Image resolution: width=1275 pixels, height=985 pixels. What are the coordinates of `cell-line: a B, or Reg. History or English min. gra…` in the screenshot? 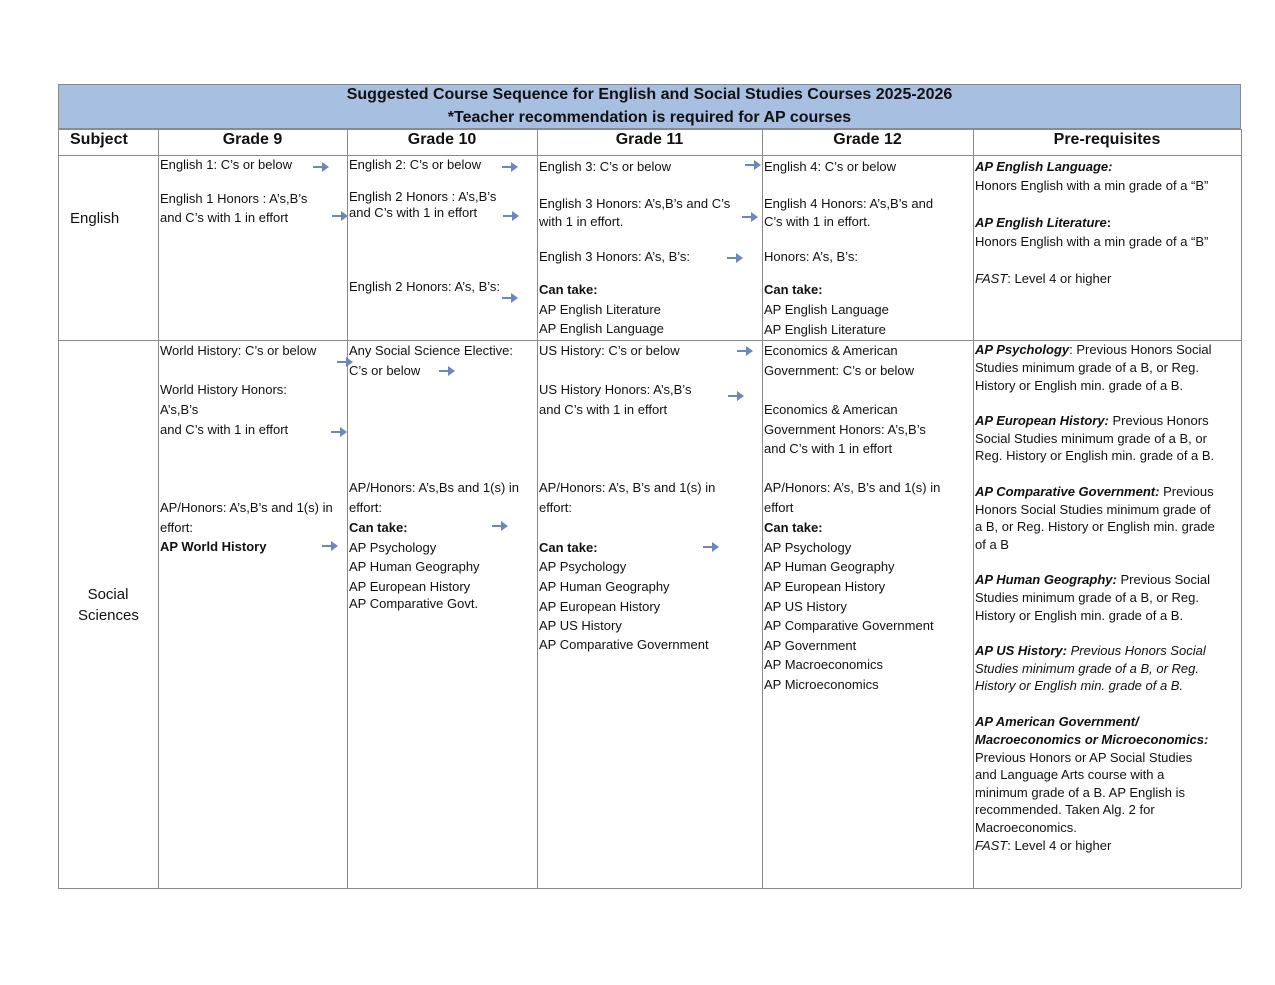 It's located at (1095, 526).